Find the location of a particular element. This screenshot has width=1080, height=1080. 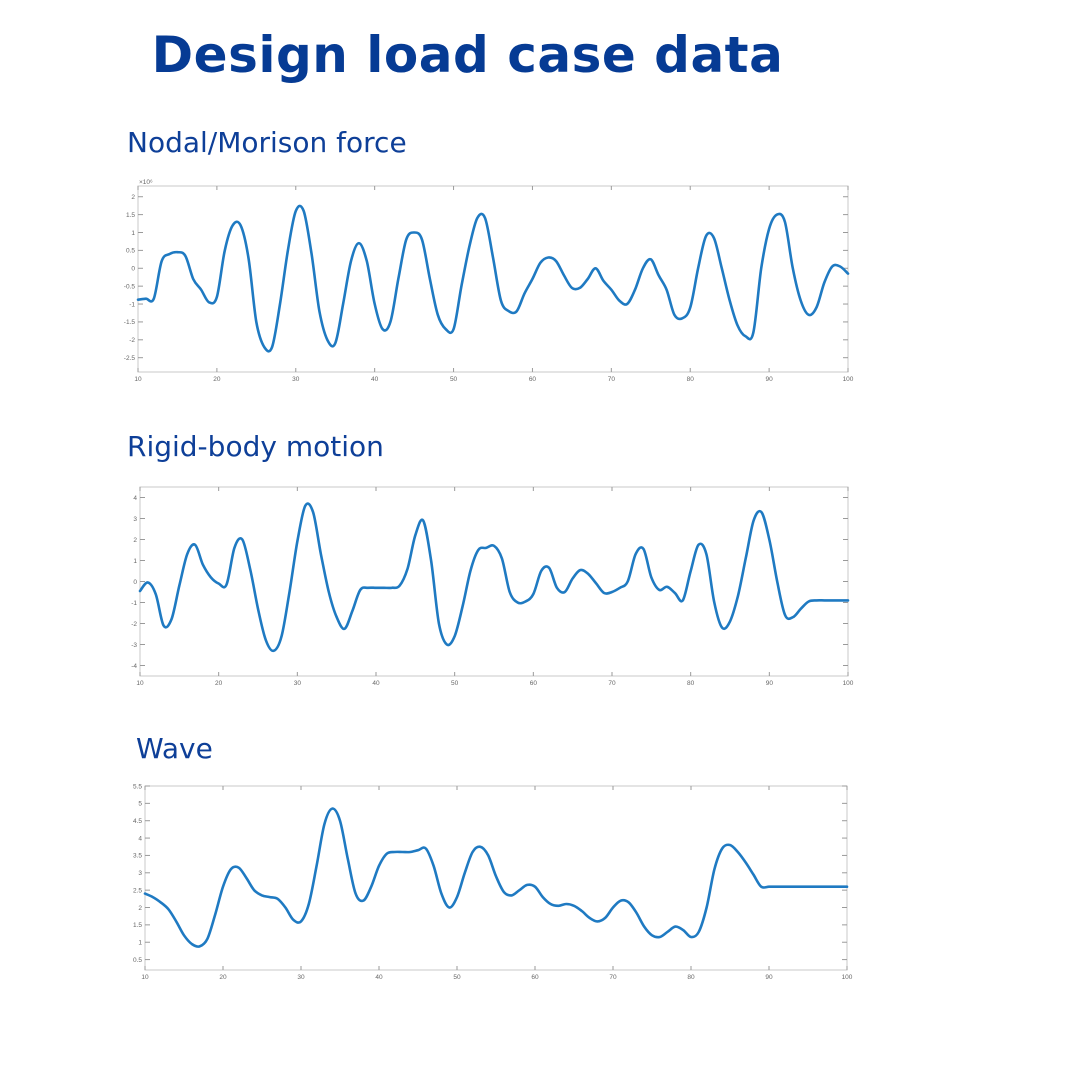

y-tick-label: 4.5 is located at coordinates (137, 821).